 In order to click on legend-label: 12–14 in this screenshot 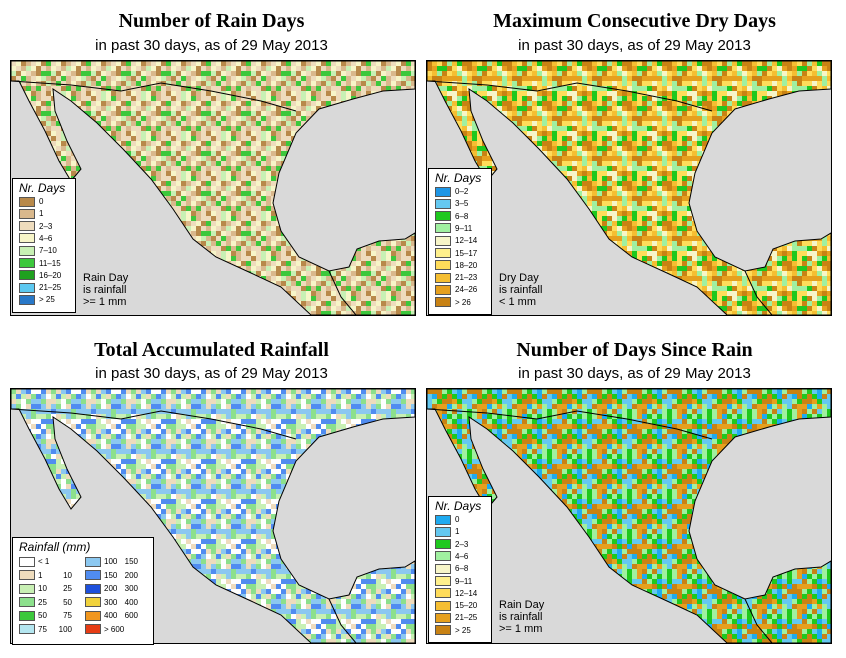, I will do `click(466, 241)`.